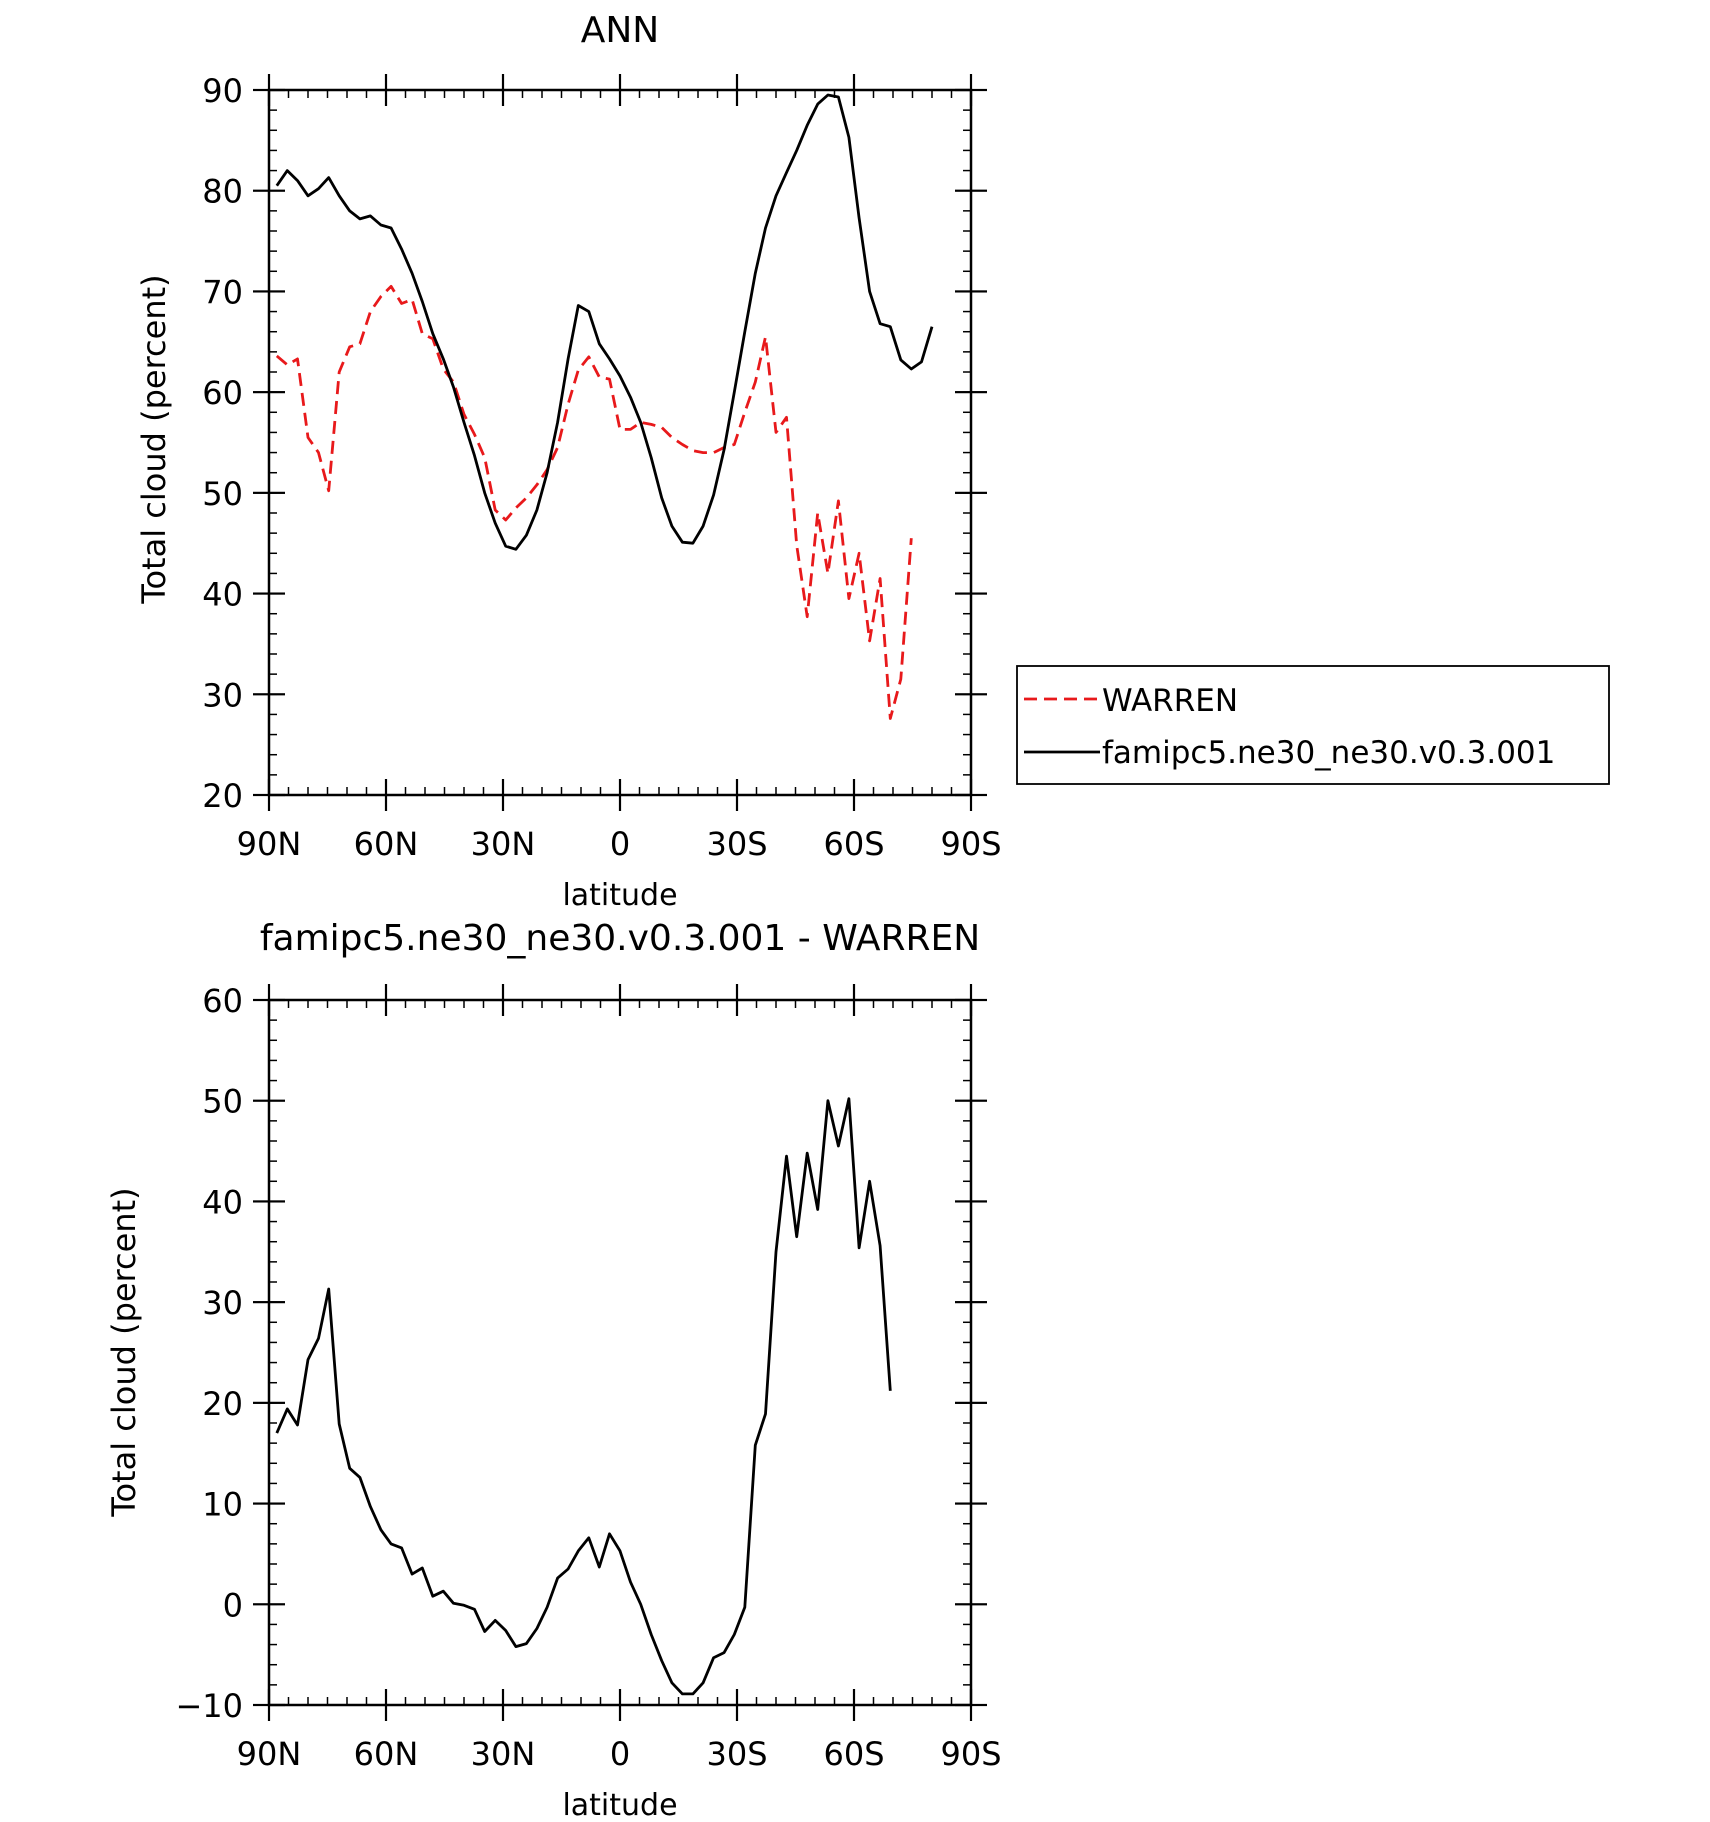 This screenshot has height=1822, width=1710. What do you see at coordinates (1170, 701) in the screenshot?
I see `legend-label-warren: WARREN` at bounding box center [1170, 701].